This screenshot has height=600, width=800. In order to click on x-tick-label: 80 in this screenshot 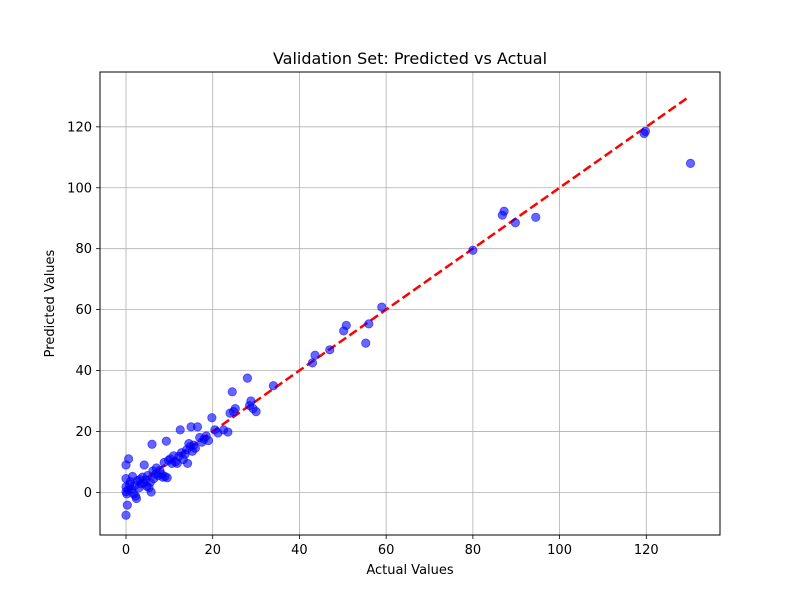, I will do `click(473, 550)`.